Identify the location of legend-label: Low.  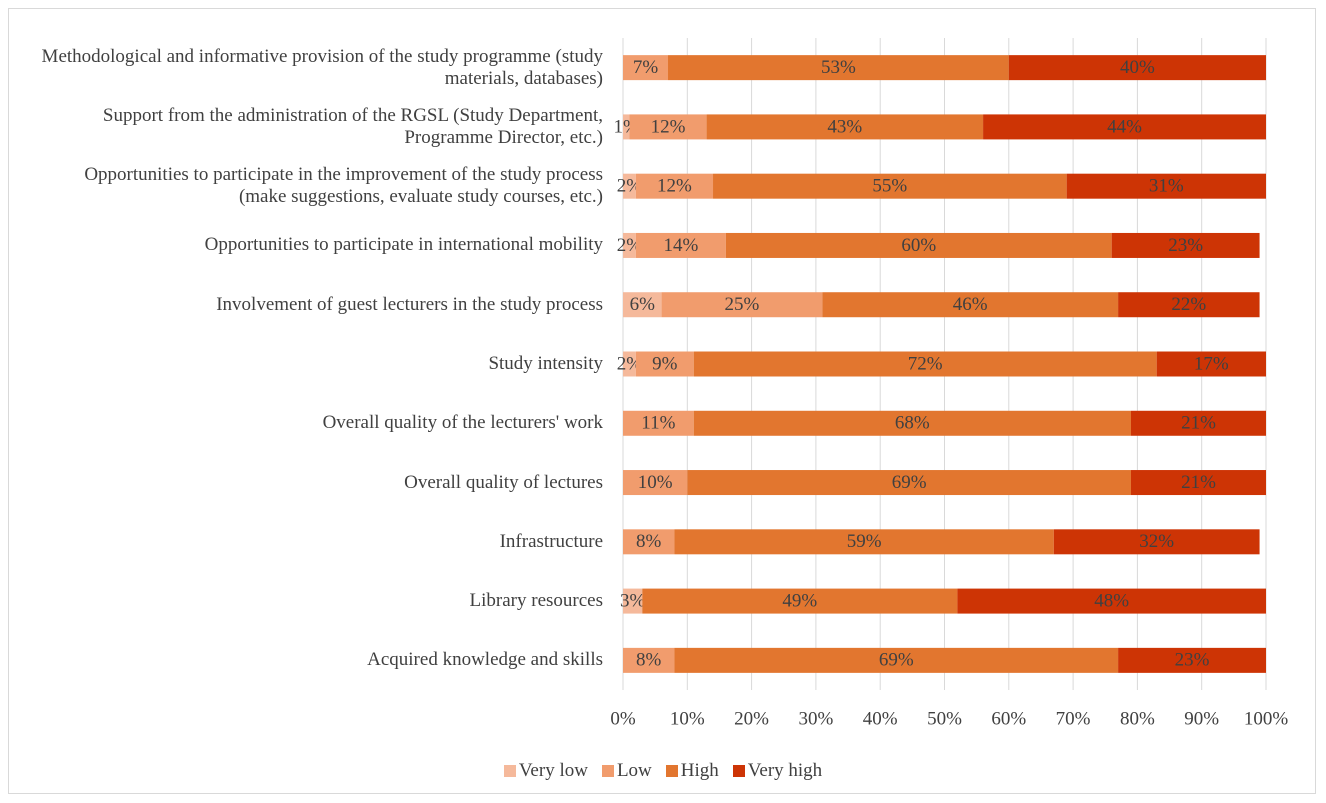
(634, 770).